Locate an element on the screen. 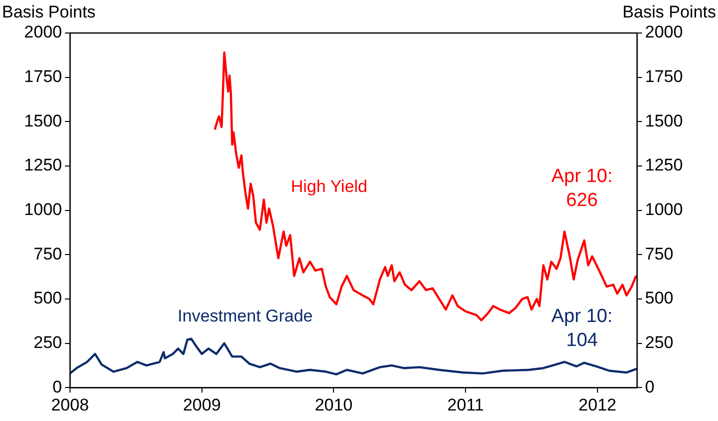 This screenshot has width=718, height=421. y-tick-label: 1750 is located at coordinates (43, 76).